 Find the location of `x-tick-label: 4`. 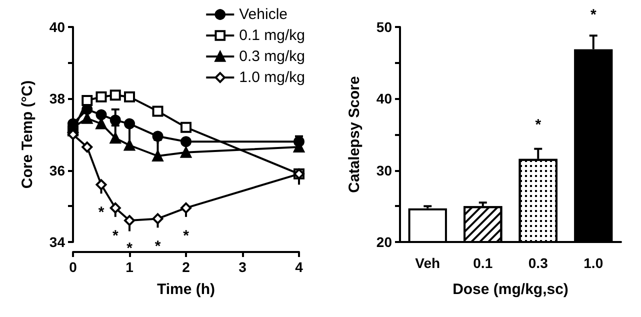

x-tick-label: 4 is located at coordinates (299, 267).